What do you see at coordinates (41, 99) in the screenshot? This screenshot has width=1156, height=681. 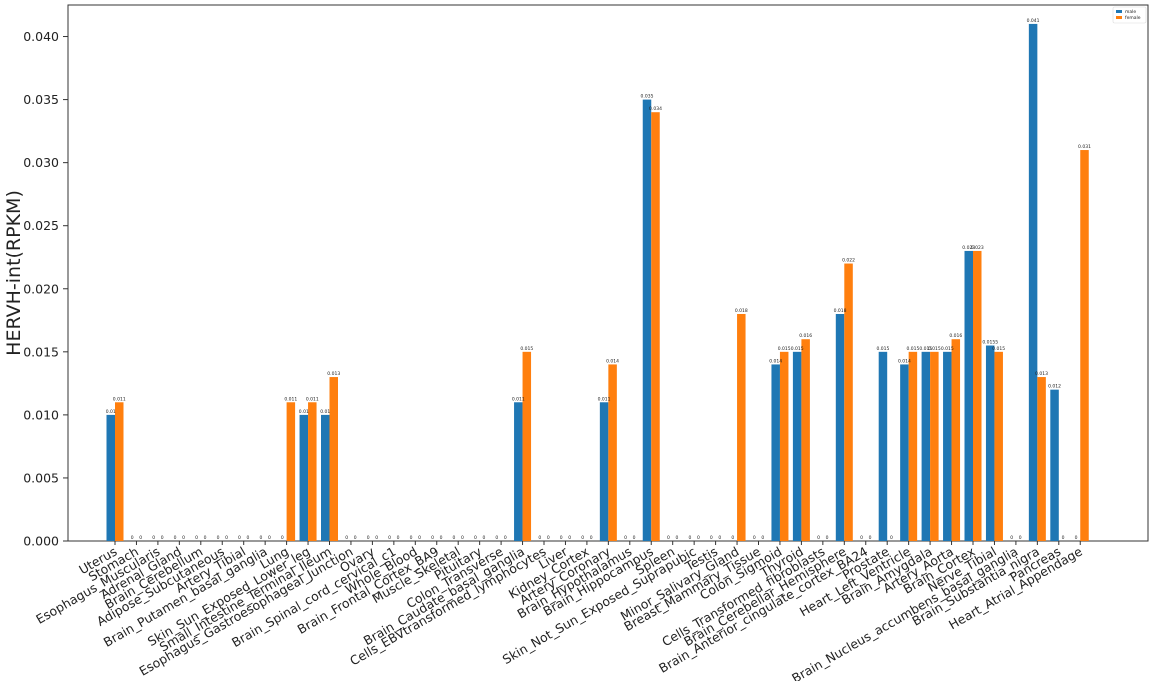 I see `y-tick-label: 0.035` at bounding box center [41, 99].